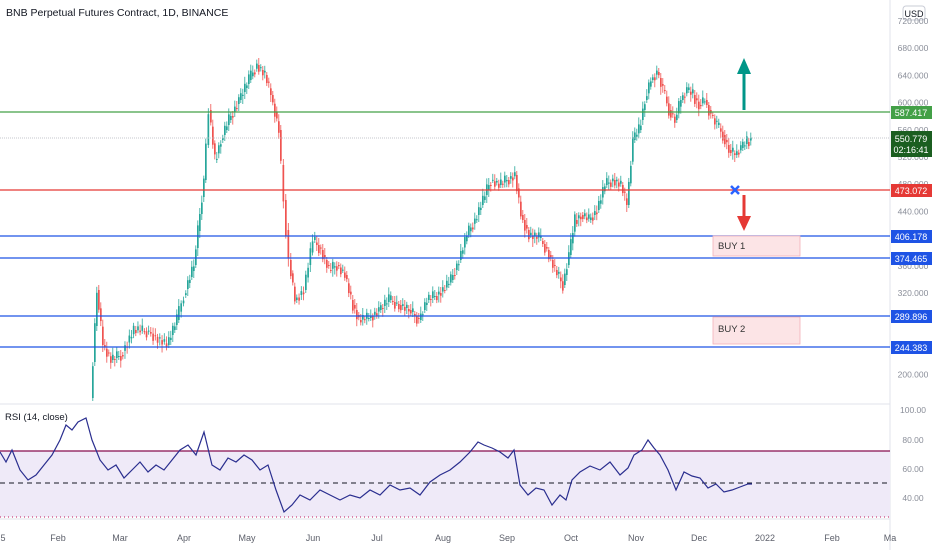  What do you see at coordinates (913, 103) in the screenshot?
I see `price-tick-label: 600.000` at bounding box center [913, 103].